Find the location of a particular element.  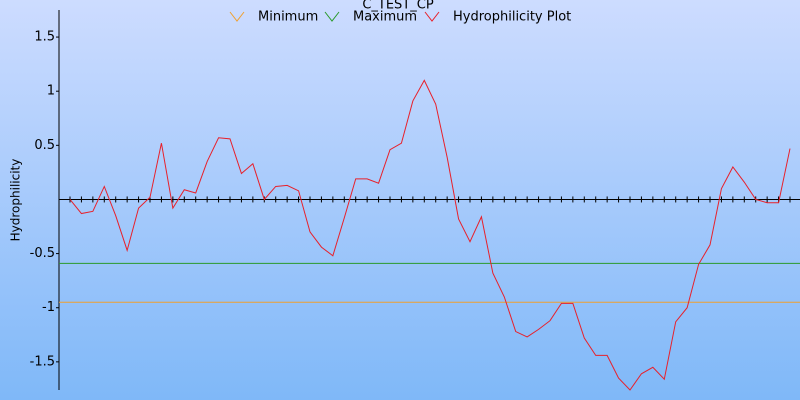

y-tick-label: -0.5 is located at coordinates (42, 253).